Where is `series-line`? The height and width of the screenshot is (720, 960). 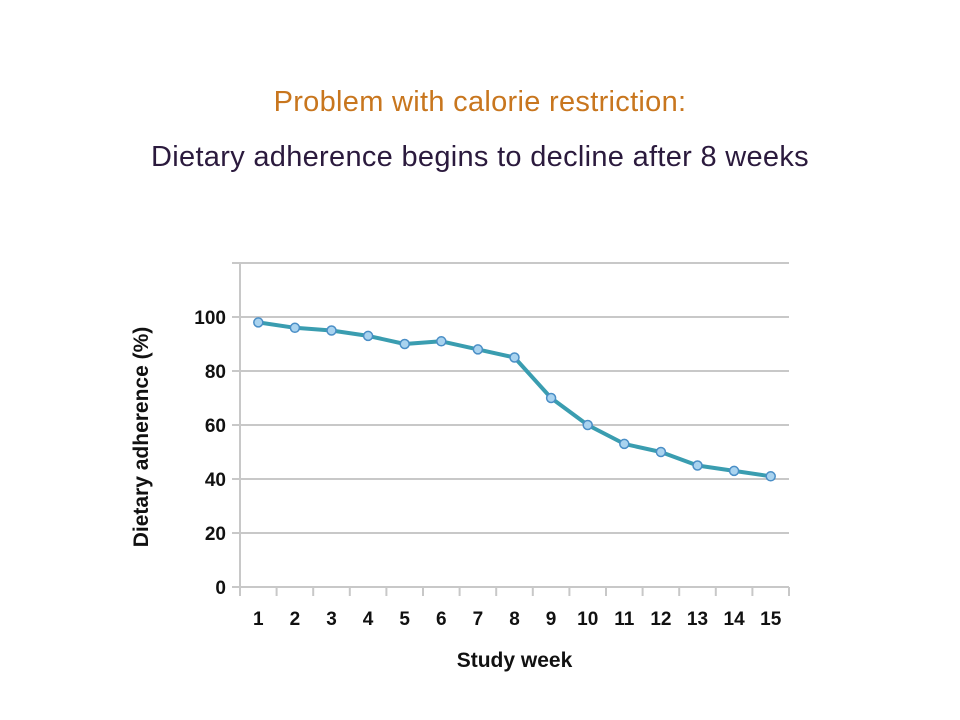
series-line is located at coordinates (514, 399).